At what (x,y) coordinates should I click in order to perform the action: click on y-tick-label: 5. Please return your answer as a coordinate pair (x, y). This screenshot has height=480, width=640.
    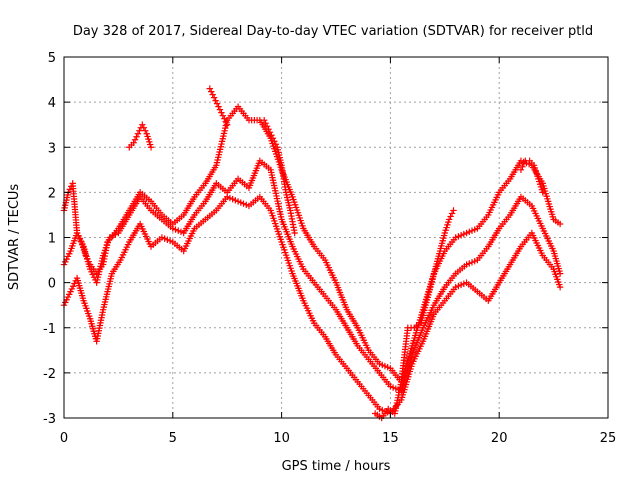
    Looking at the image, I should click on (52, 58).